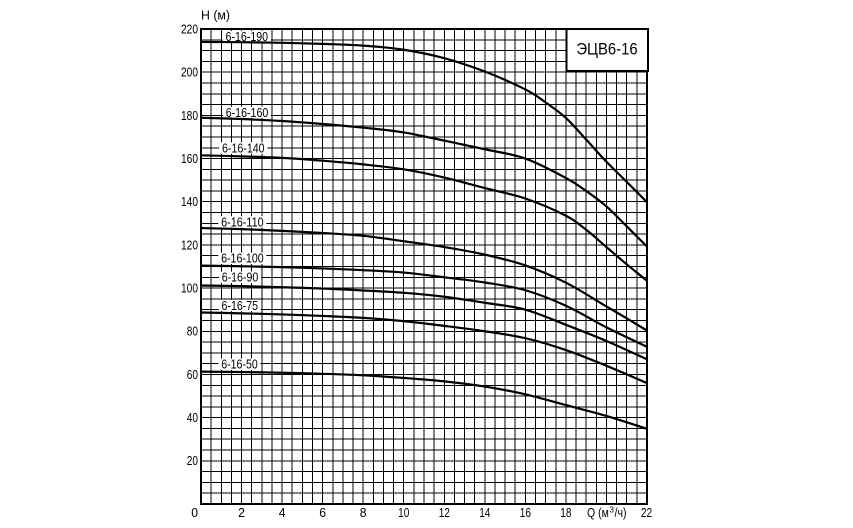 This screenshot has width=853, height=528. Describe the element at coordinates (239, 365) in the screenshot. I see `svg-text: 6-16-50` at that location.